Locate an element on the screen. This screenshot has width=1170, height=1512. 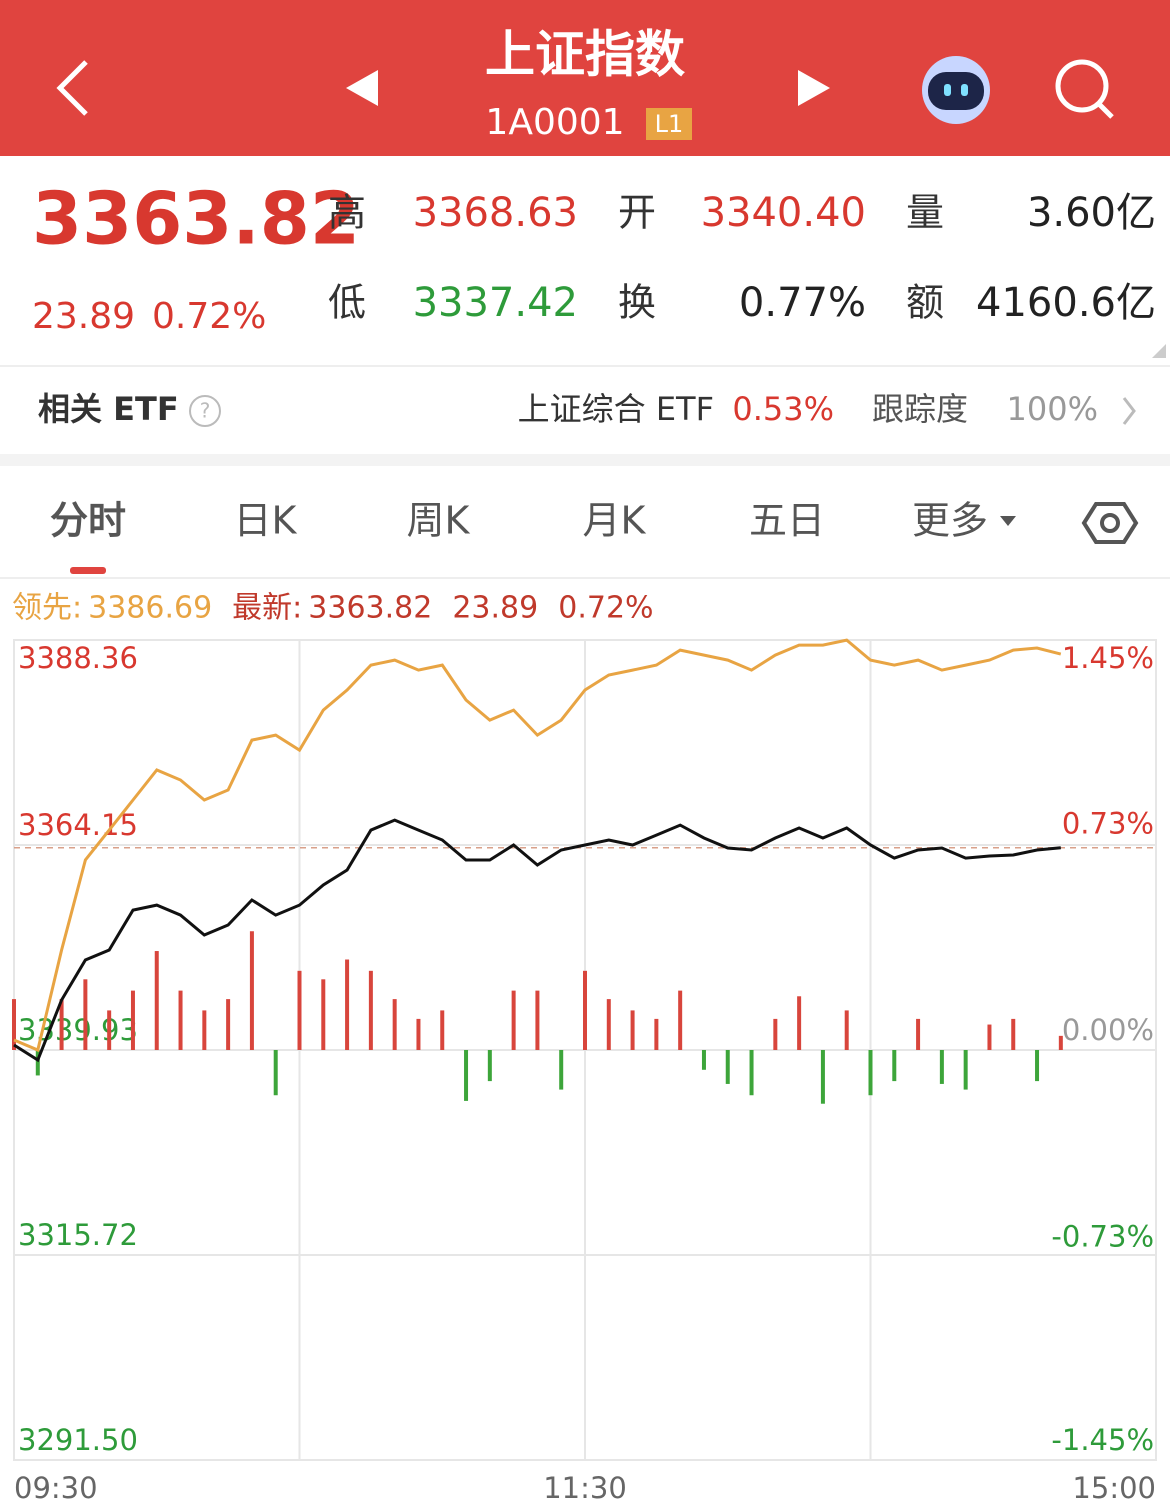
x-tick-label: 15:00 is located at coordinates (1114, 1488).